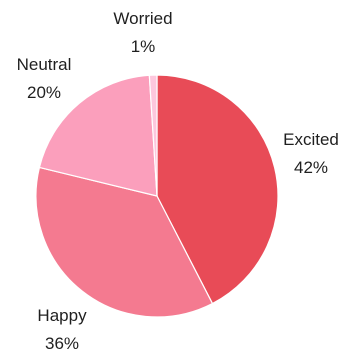 This screenshot has width=358, height=360. What do you see at coordinates (311, 139) in the screenshot?
I see `slice-label-excited: Excited` at bounding box center [311, 139].